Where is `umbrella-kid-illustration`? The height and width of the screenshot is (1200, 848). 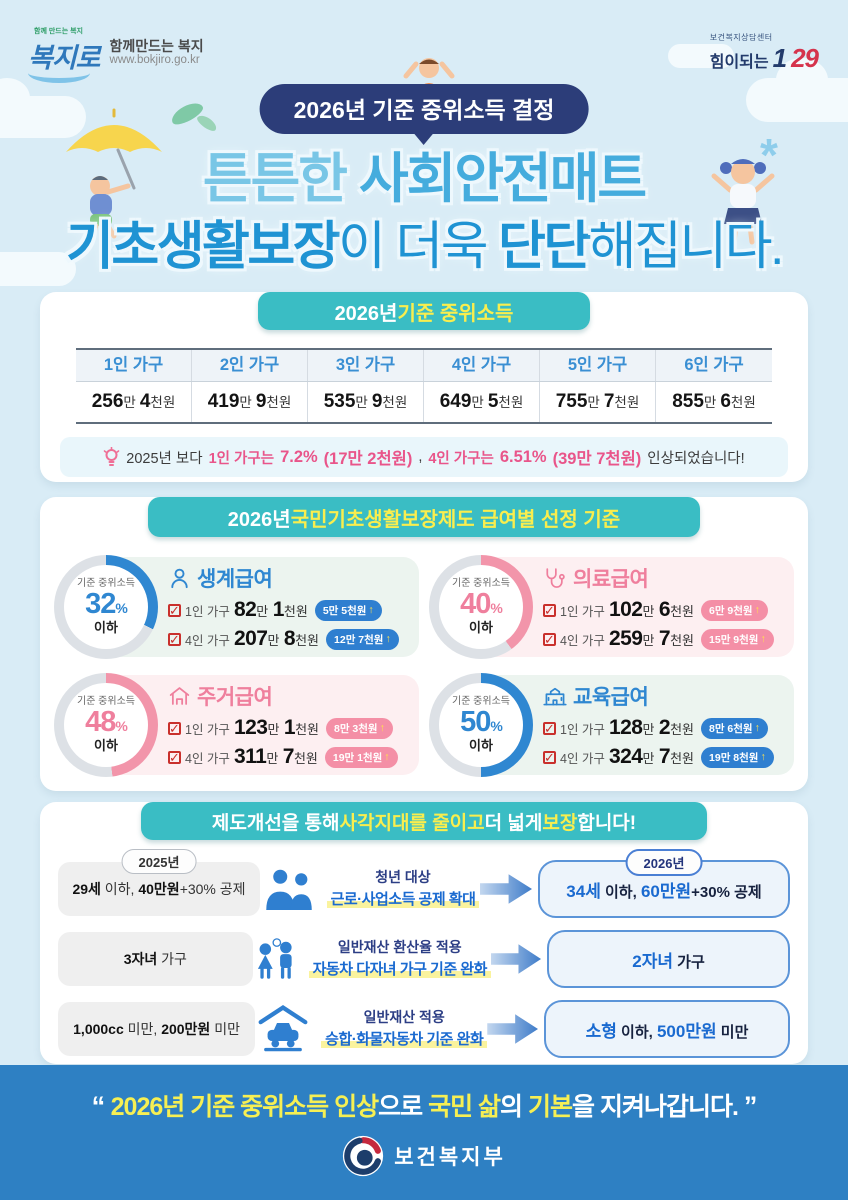
umbrella-kid-illustration is located at coordinates (114, 174).